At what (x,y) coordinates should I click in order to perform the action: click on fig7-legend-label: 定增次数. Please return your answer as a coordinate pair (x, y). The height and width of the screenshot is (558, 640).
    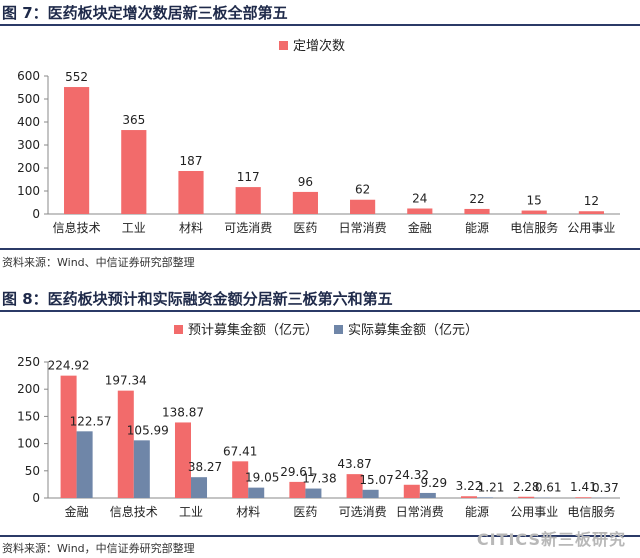
    Looking at the image, I should click on (319, 46).